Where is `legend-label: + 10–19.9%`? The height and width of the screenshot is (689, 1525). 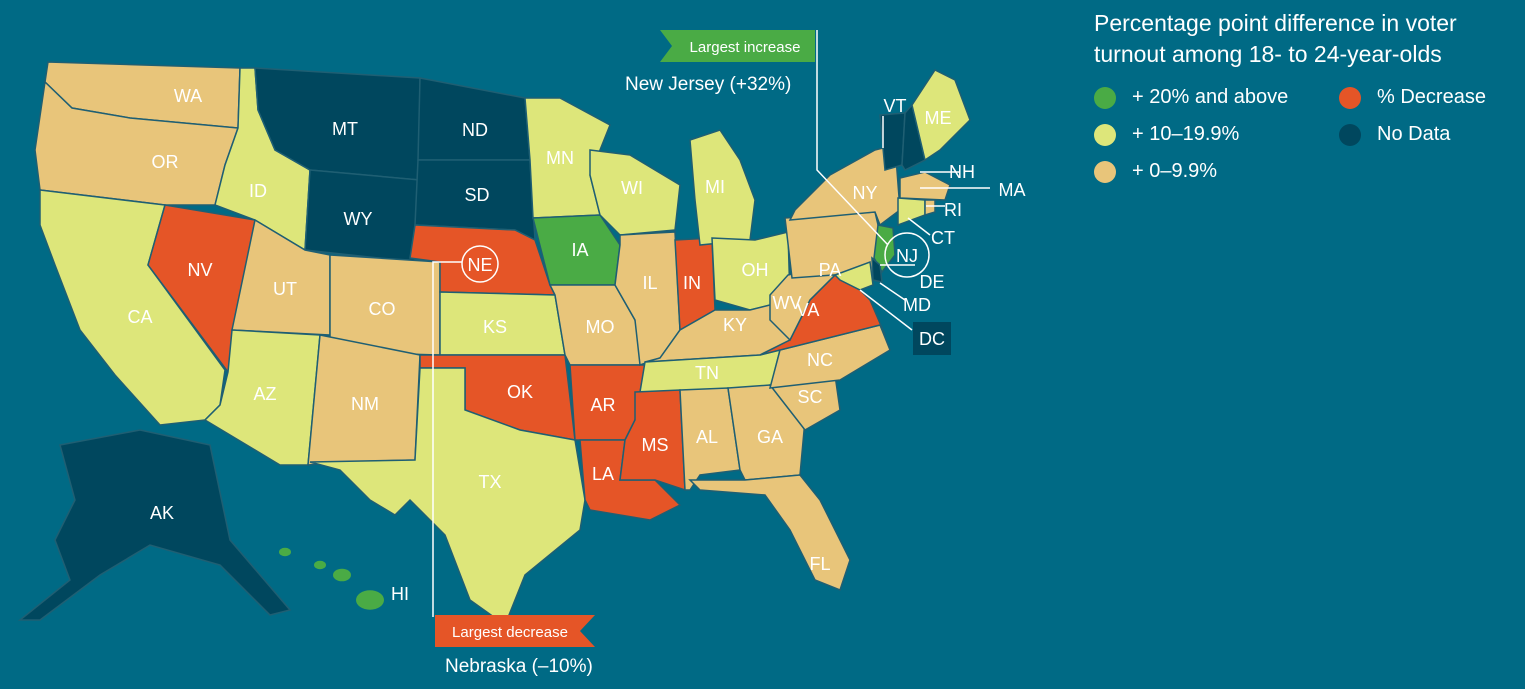
legend-label: + 10–19.9% is located at coordinates (1186, 134).